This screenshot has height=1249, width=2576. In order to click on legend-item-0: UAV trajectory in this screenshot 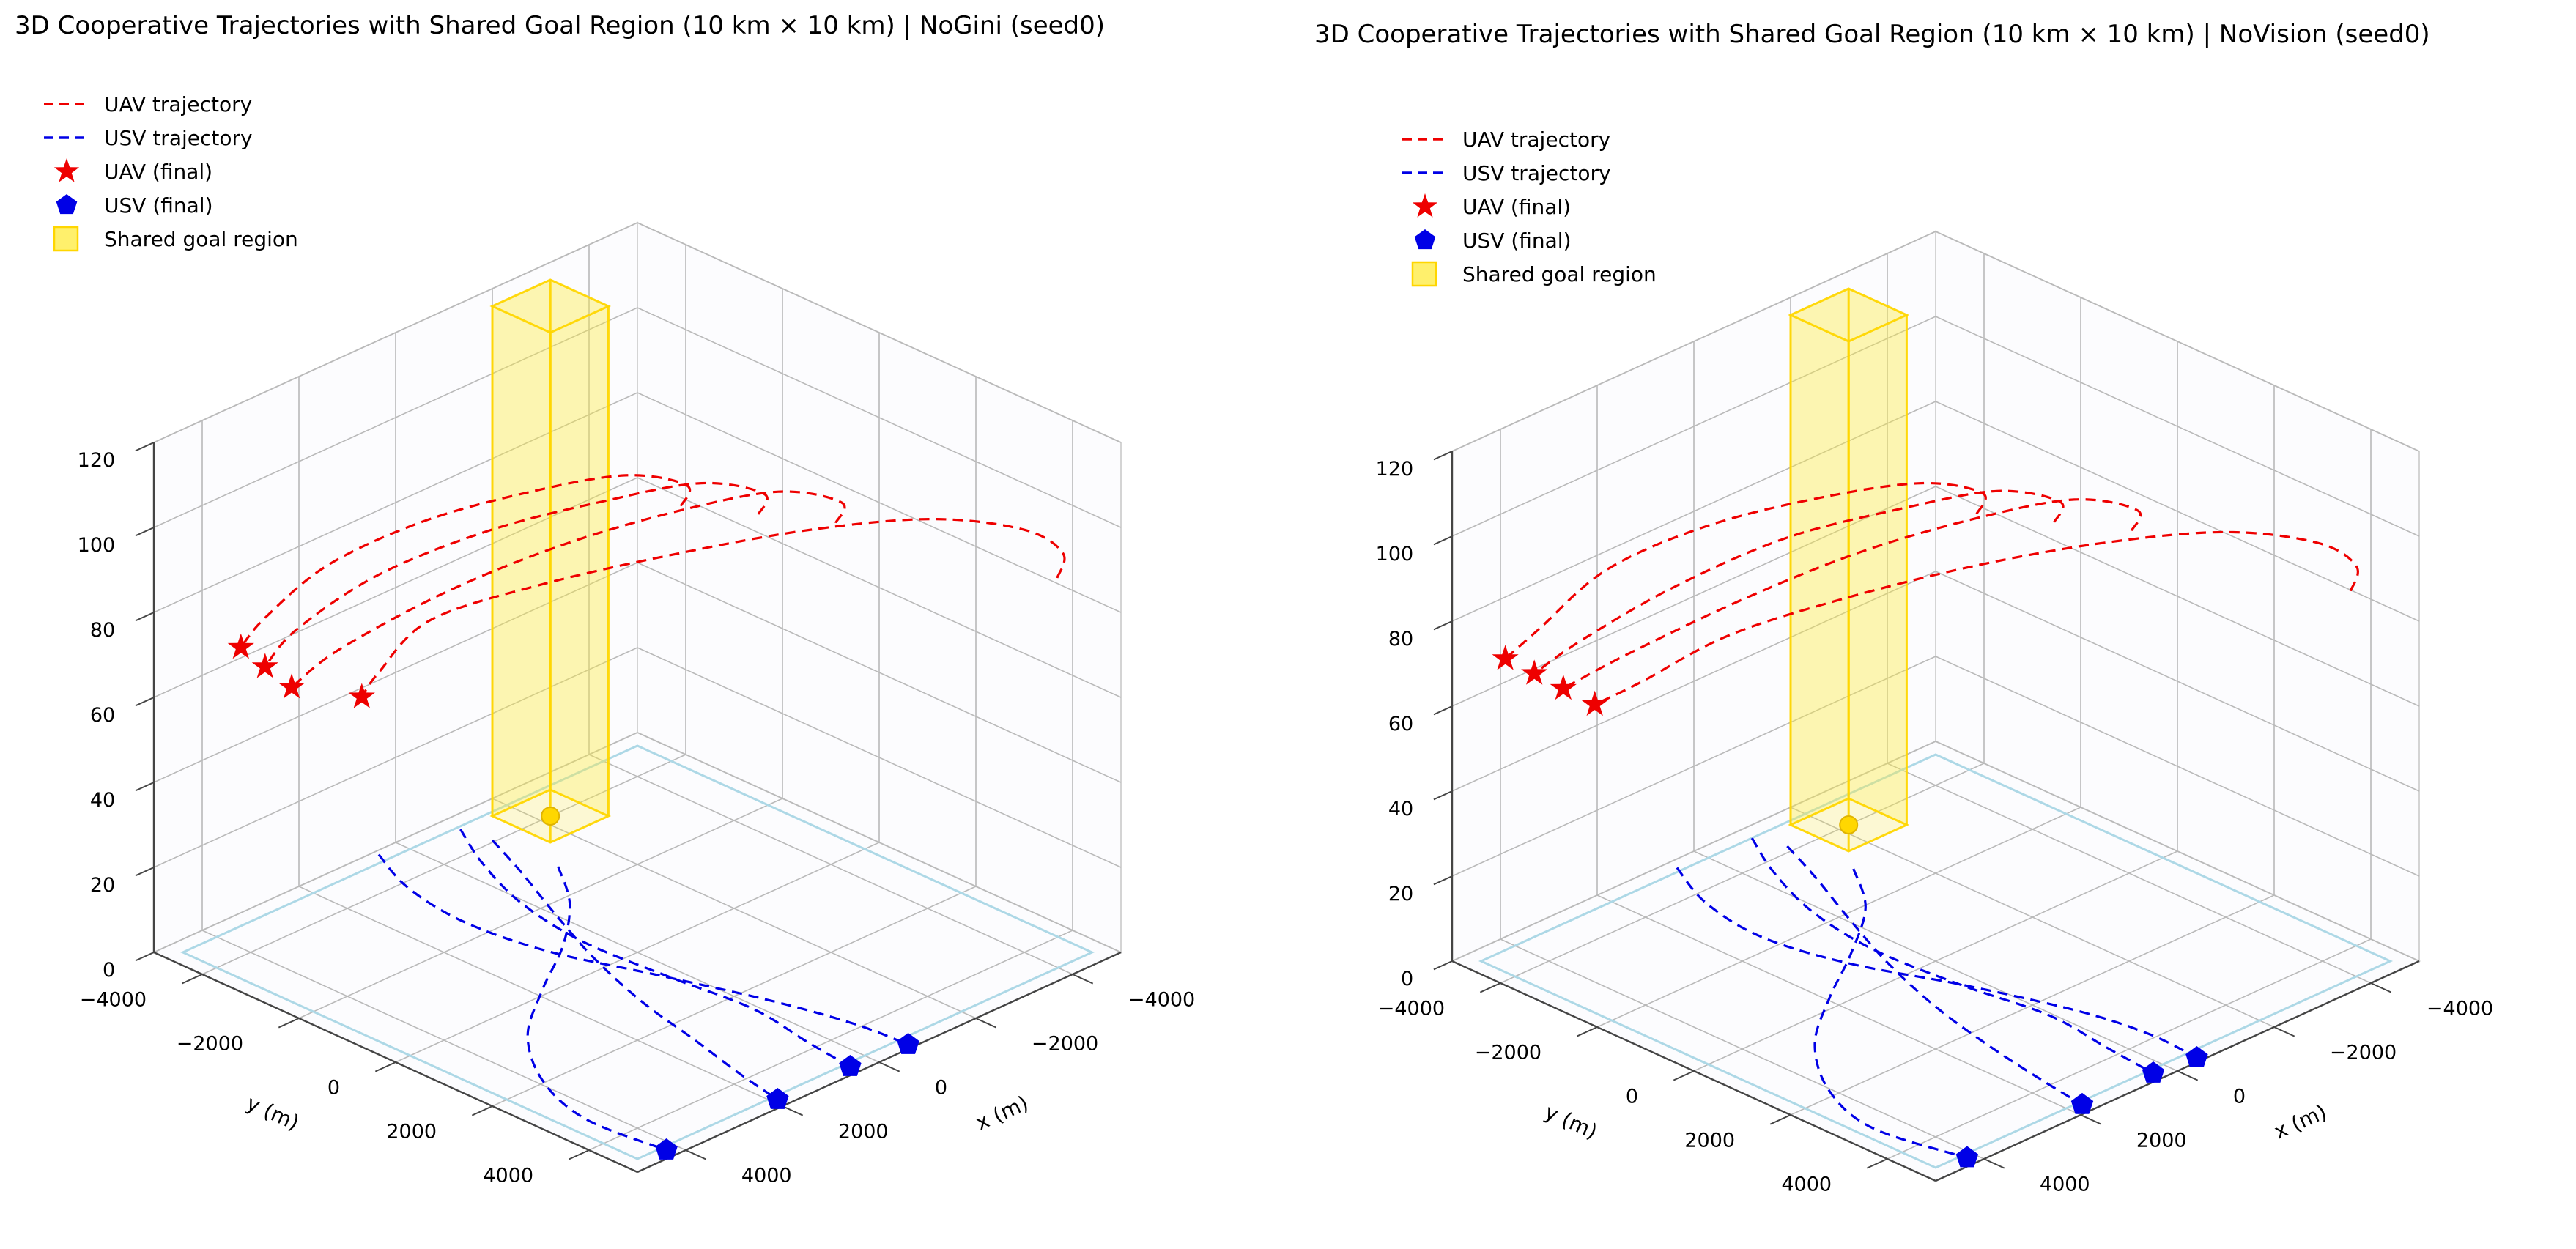, I will do `click(148, 104)`.